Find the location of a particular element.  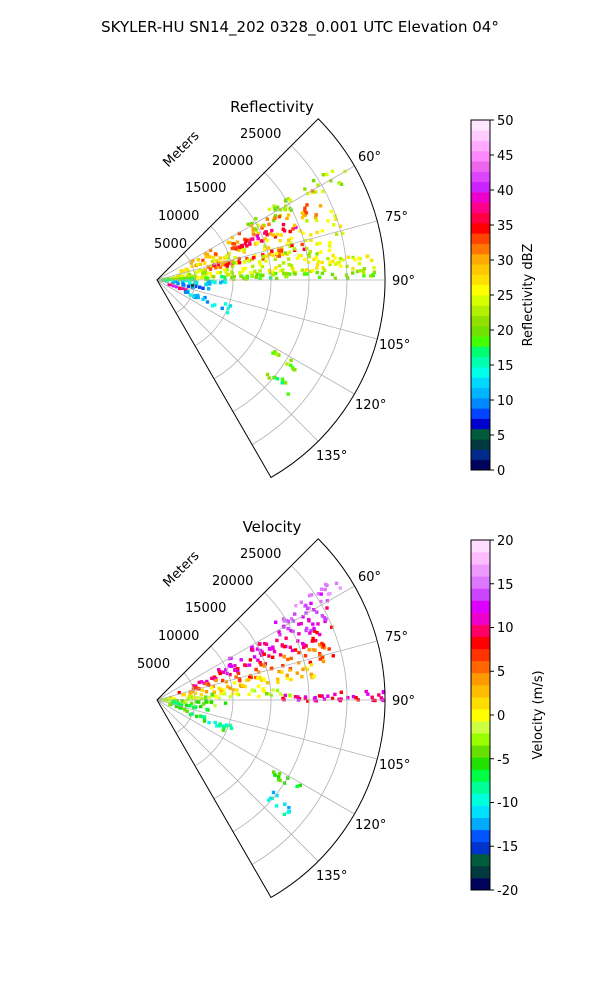

cb-tick-10: 10 is located at coordinates (505, 628).